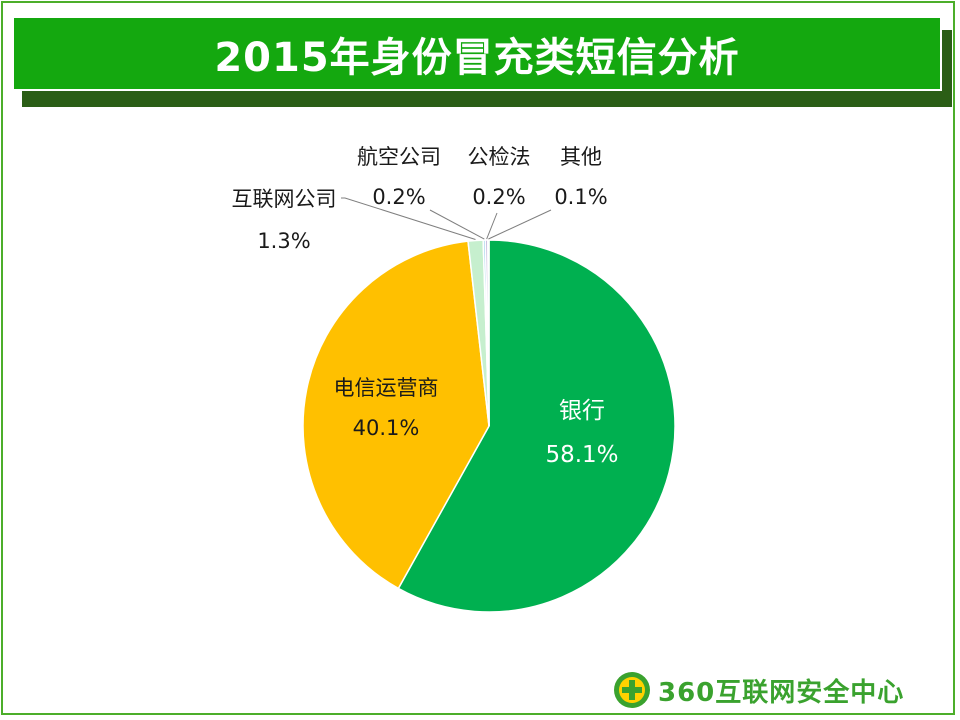 The height and width of the screenshot is (720, 960). I want to click on slice-label-2: 电信运营商, so click(386, 388).